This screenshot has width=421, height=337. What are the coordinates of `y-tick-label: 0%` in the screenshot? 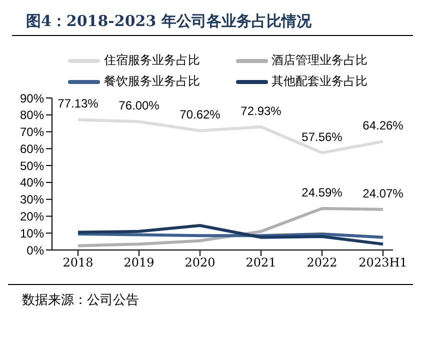 It's located at (35, 250).